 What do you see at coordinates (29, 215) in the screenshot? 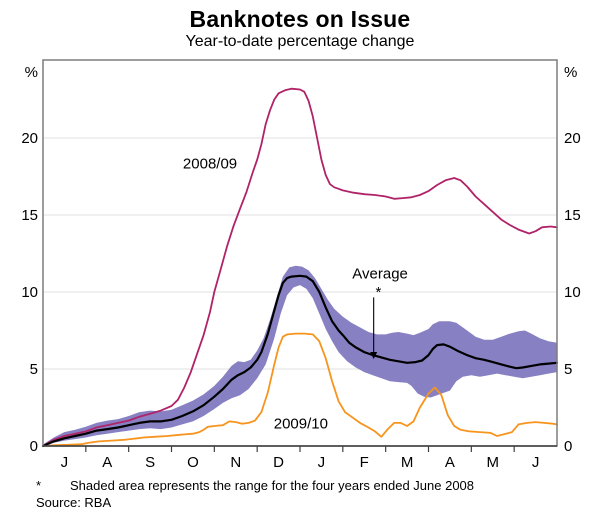
I see `y-tick-label-left: 15` at bounding box center [29, 215].